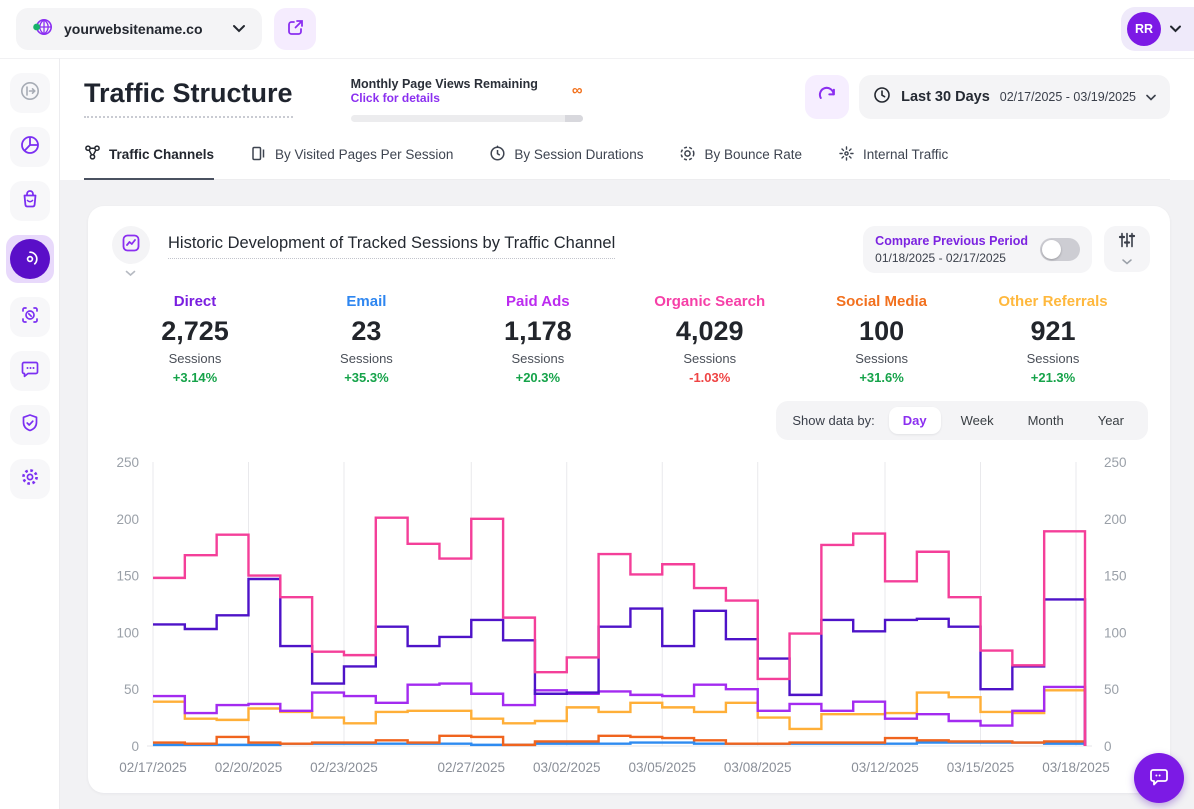 This screenshot has width=1194, height=809. I want to click on tab-traffic-channels: Traffic Channels, so click(149, 162).